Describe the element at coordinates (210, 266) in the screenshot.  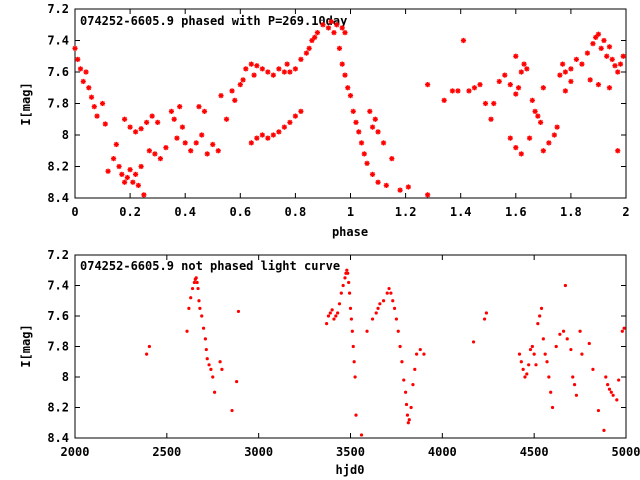
I see `chart-title: 074252-6605.9 not phased light curve` at that location.